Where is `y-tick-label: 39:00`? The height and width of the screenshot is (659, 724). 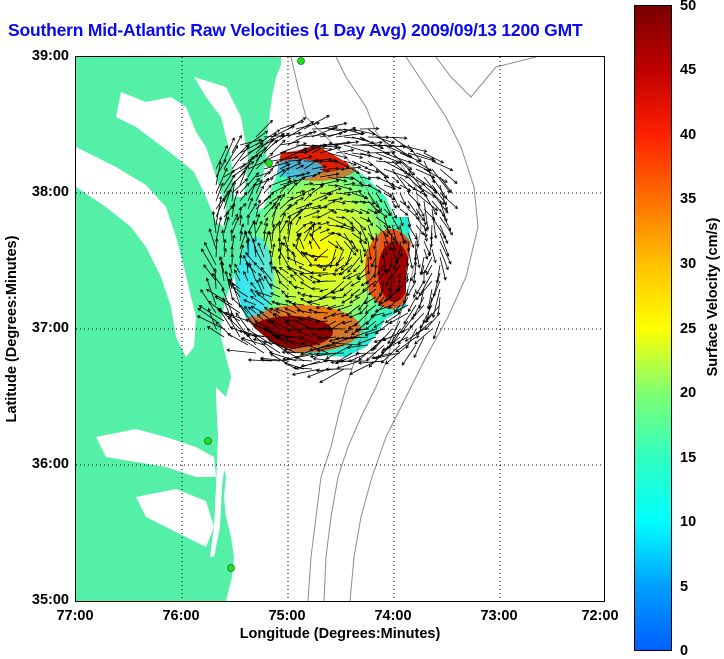 y-tick-label: 39:00 is located at coordinates (50, 56).